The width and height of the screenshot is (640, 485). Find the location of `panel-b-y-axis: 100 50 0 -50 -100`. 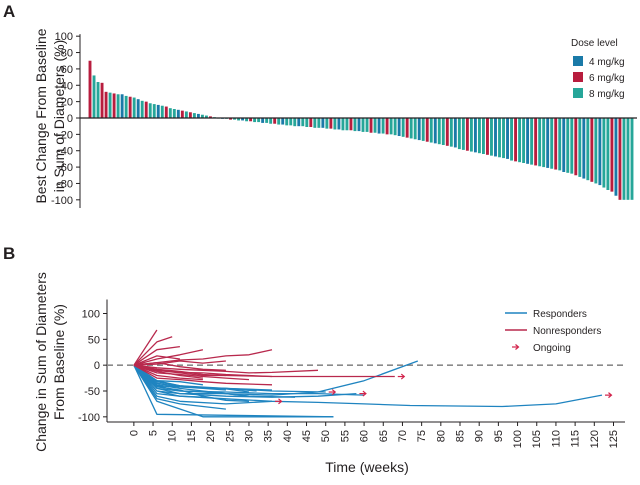

panel-b-y-axis: 100 50 0 -50 -100 is located at coordinates (93, 361).